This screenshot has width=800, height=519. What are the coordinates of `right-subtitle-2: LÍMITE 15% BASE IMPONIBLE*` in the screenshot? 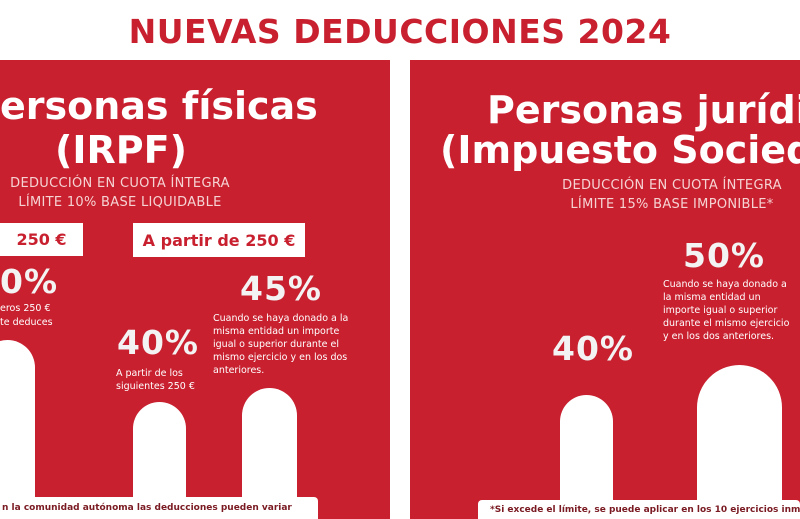 It's located at (672, 204).